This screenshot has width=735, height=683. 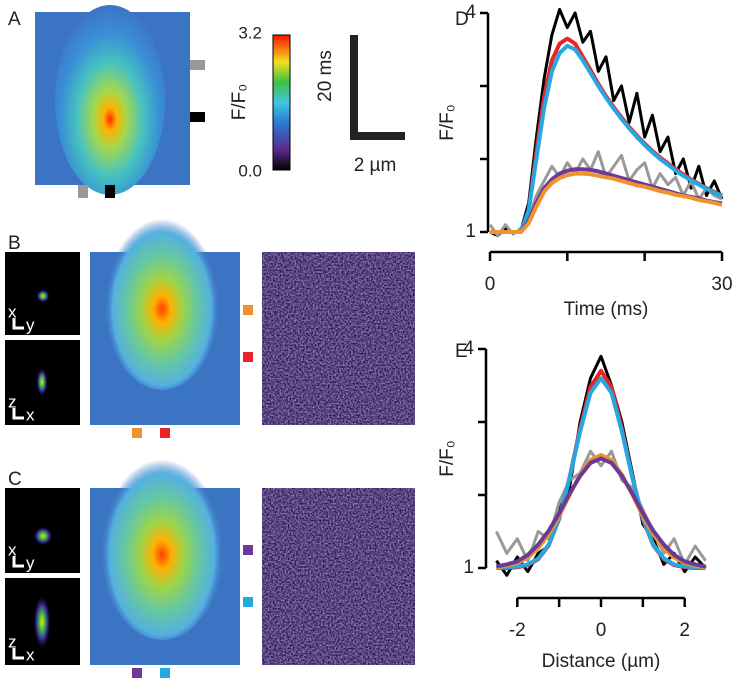 What do you see at coordinates (462, 19) in the screenshot?
I see `panel-label: D` at bounding box center [462, 19].